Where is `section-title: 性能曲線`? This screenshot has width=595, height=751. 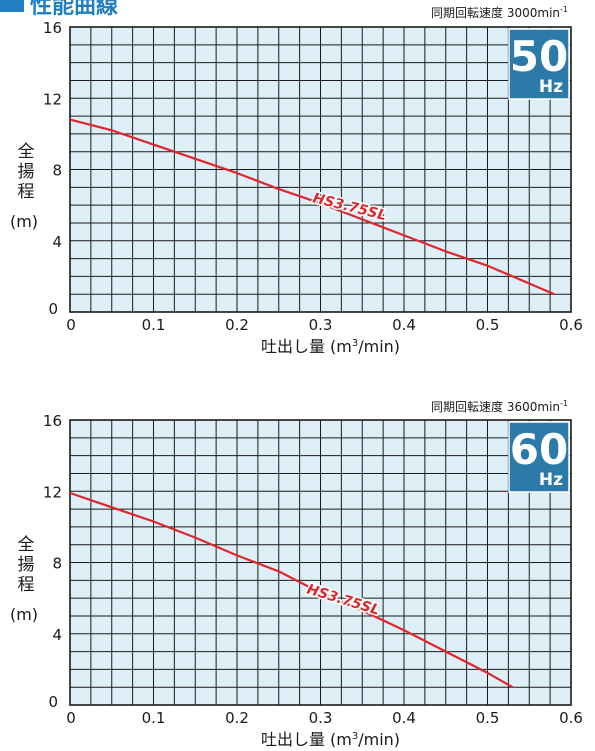 section-title: 性能曲線 is located at coordinates (100, 9).